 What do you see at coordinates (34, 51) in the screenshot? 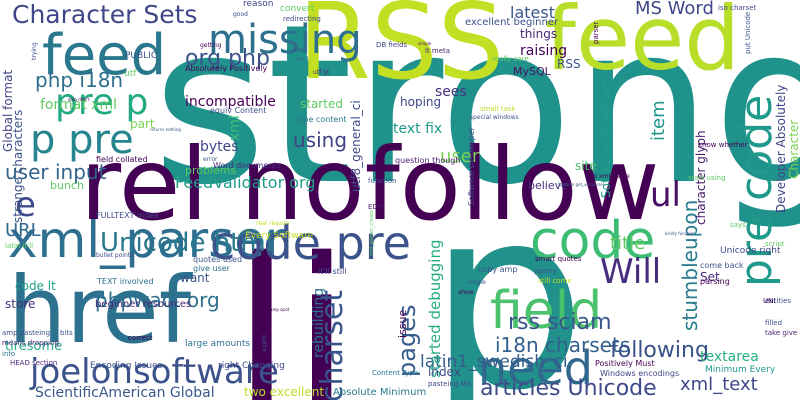
I see `cloud-word: trying` at bounding box center [34, 51].